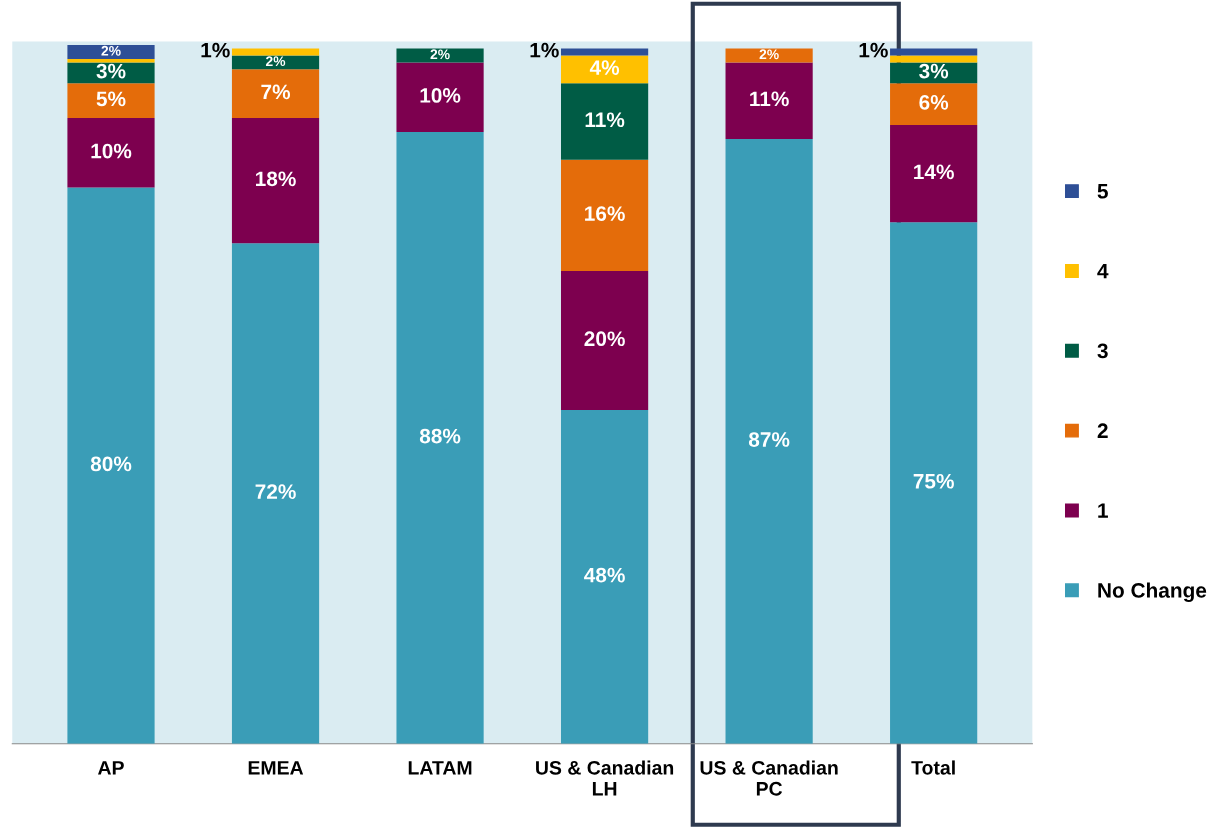  Describe the element at coordinates (440, 768) in the screenshot. I see `x-tick-label: LATAM` at that location.